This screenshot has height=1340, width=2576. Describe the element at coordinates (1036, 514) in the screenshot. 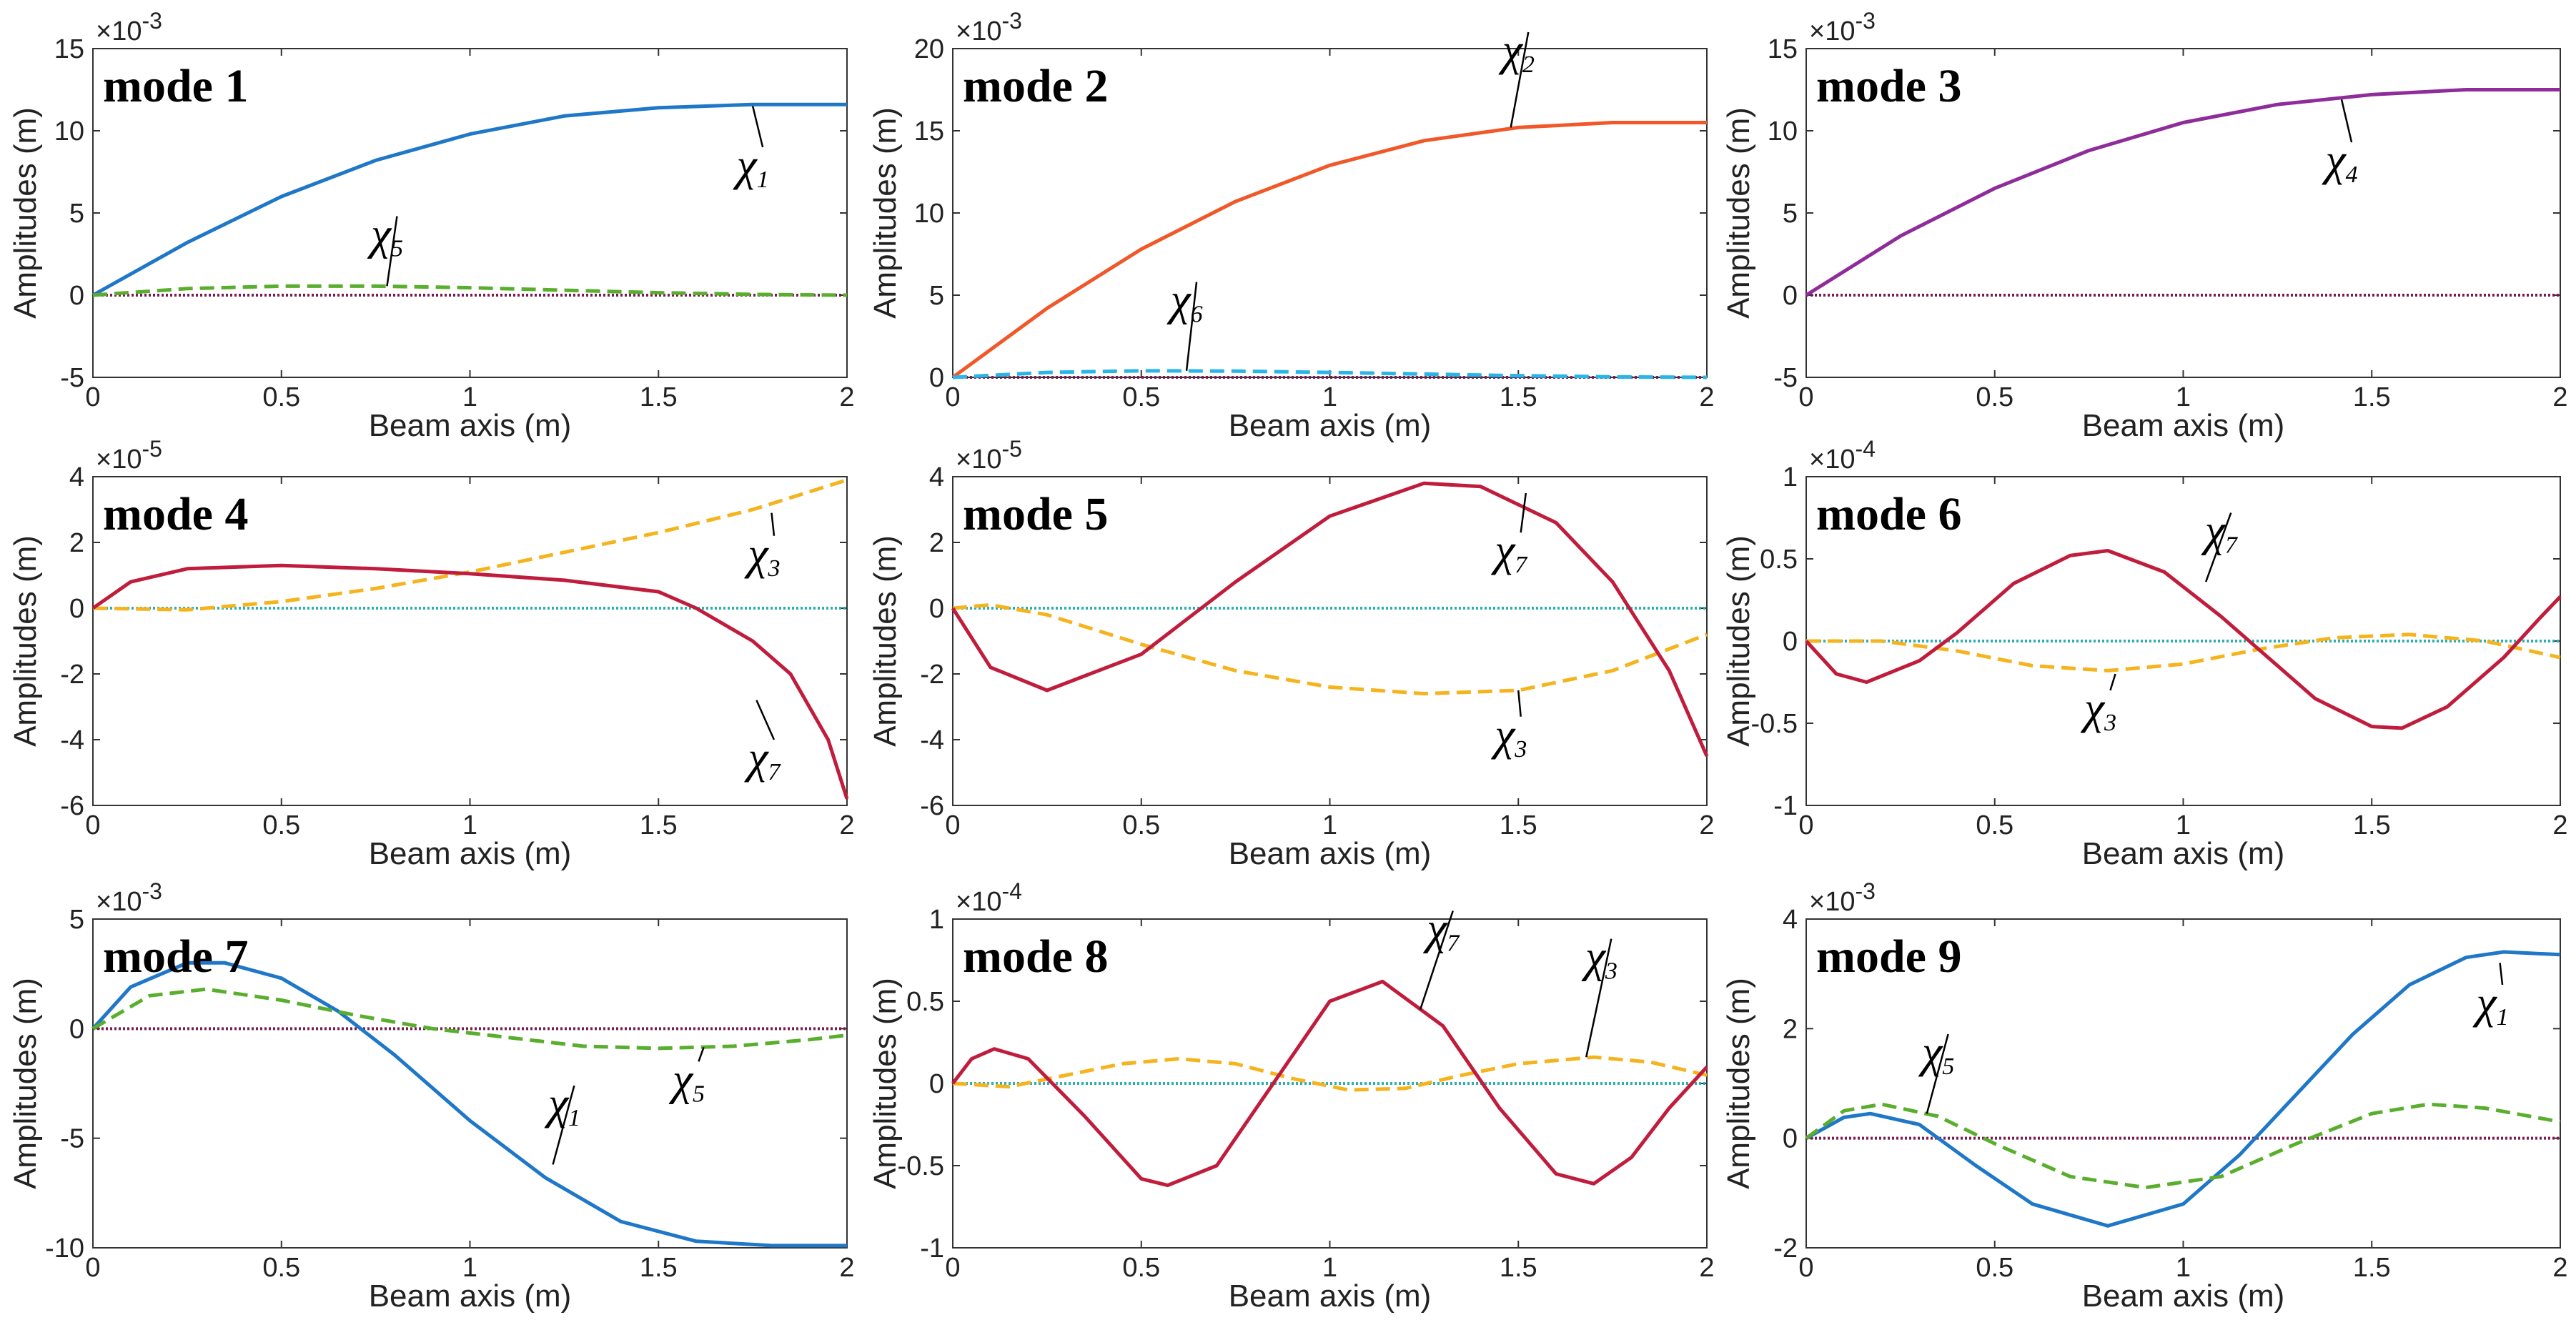

I see `panel-title: mode 5` at that location.